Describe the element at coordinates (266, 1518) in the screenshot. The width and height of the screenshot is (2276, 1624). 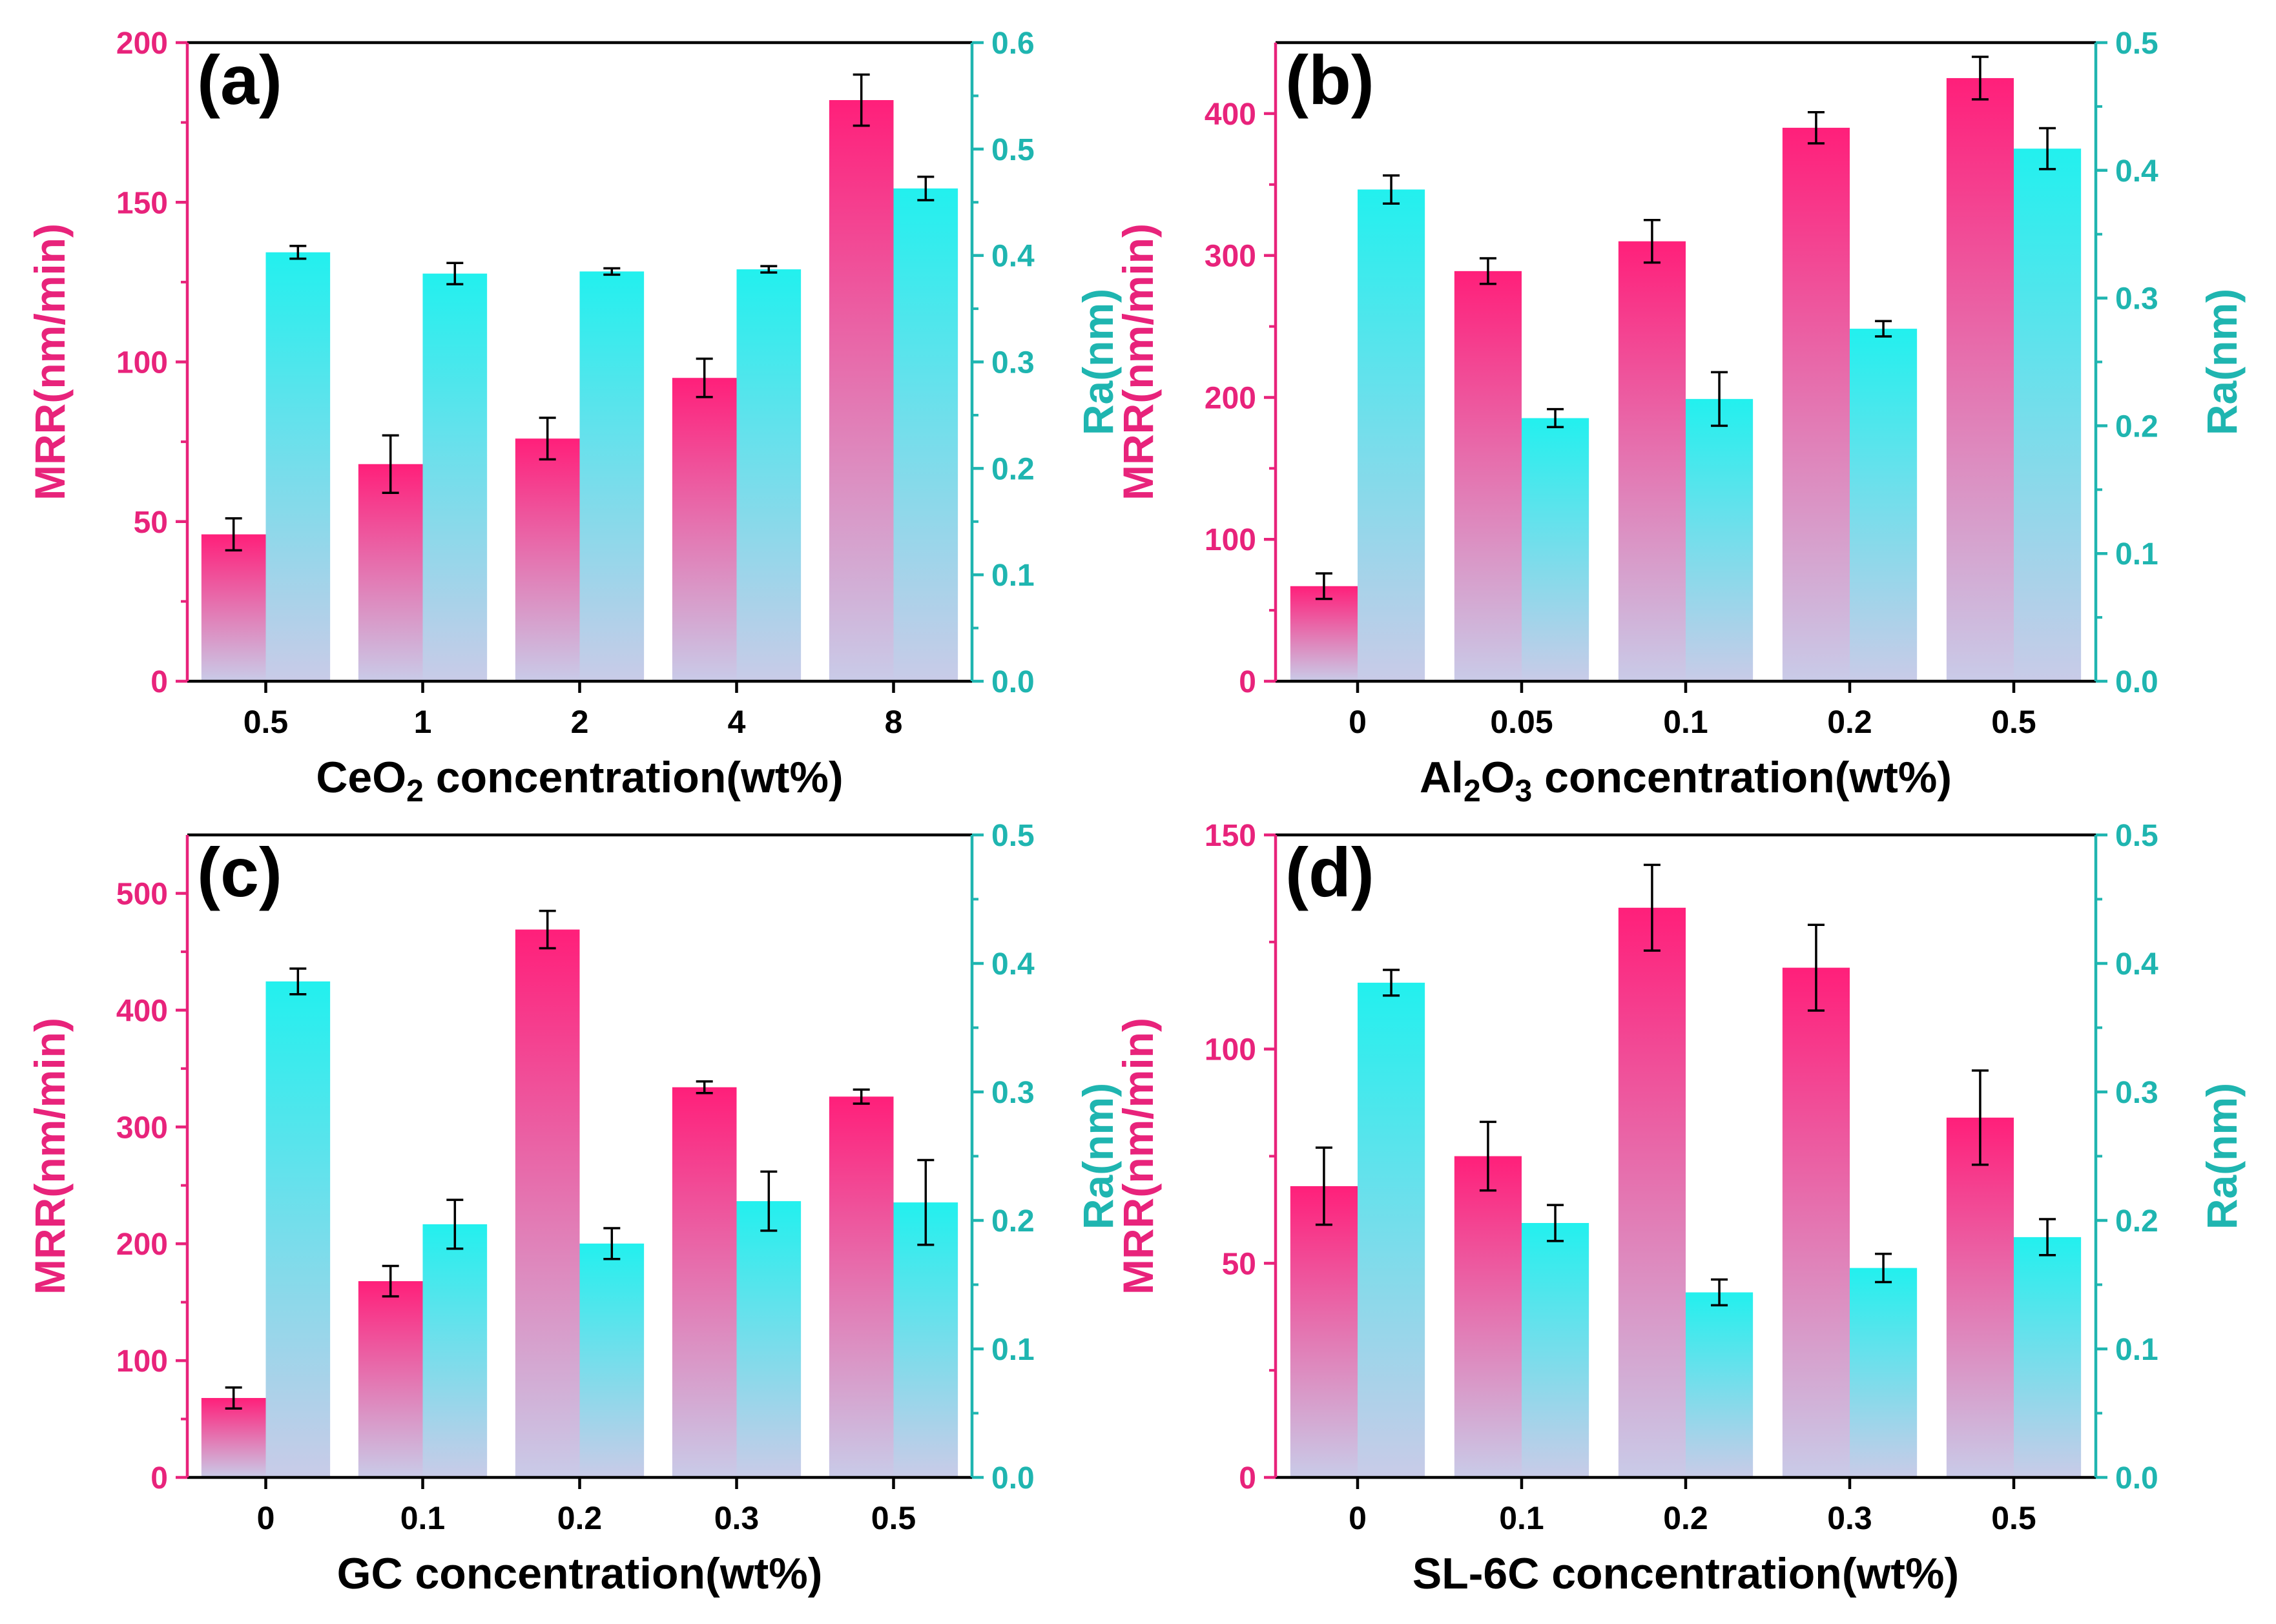
I see `x-tick-label: 0` at that location.